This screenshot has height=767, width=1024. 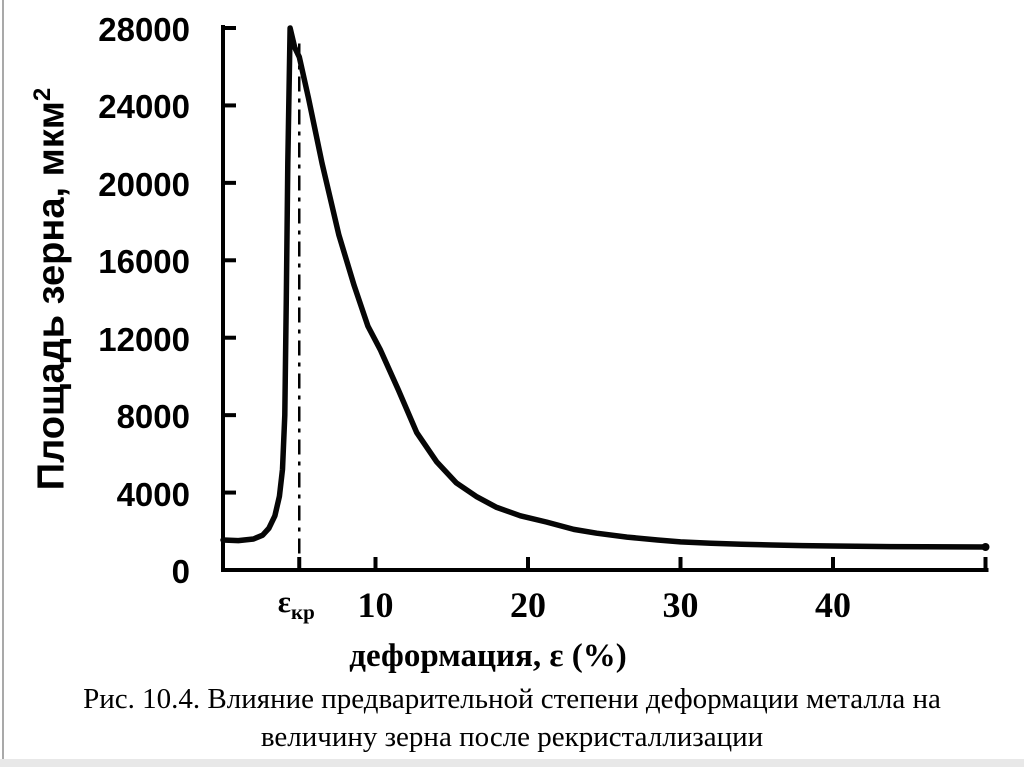 What do you see at coordinates (528, 605) in the screenshot?
I see `x-tick-label-20: 20` at bounding box center [528, 605].